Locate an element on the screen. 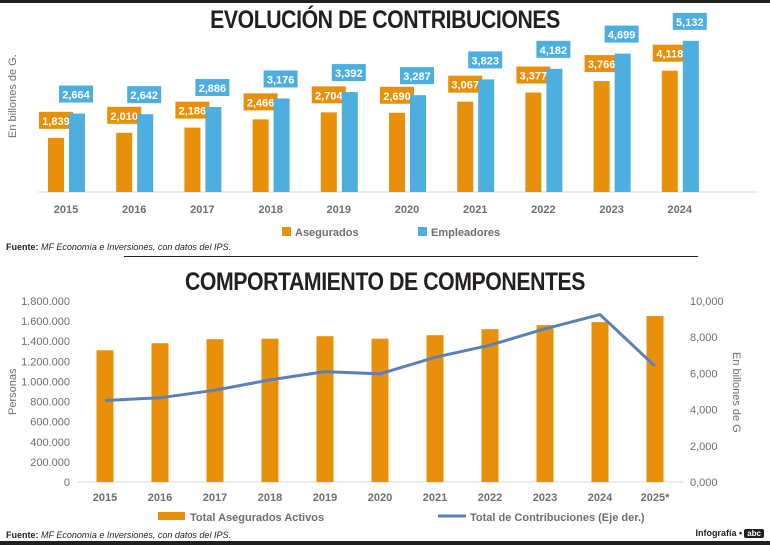  data-label-box-asegurados-2015 is located at coordinates (56, 120).